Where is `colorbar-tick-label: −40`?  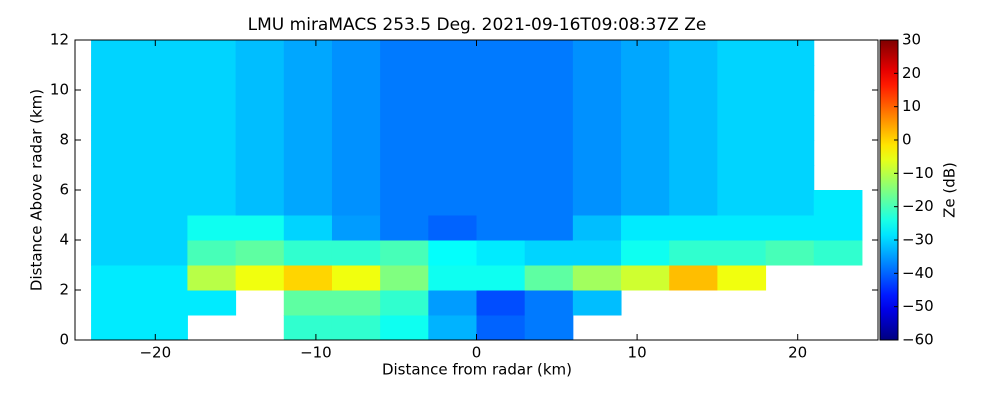
colorbar-tick-label: −40 is located at coordinates (918, 273).